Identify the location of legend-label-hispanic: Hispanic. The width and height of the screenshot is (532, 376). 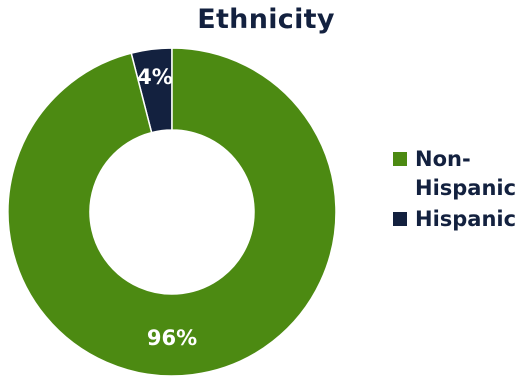
(466, 219).